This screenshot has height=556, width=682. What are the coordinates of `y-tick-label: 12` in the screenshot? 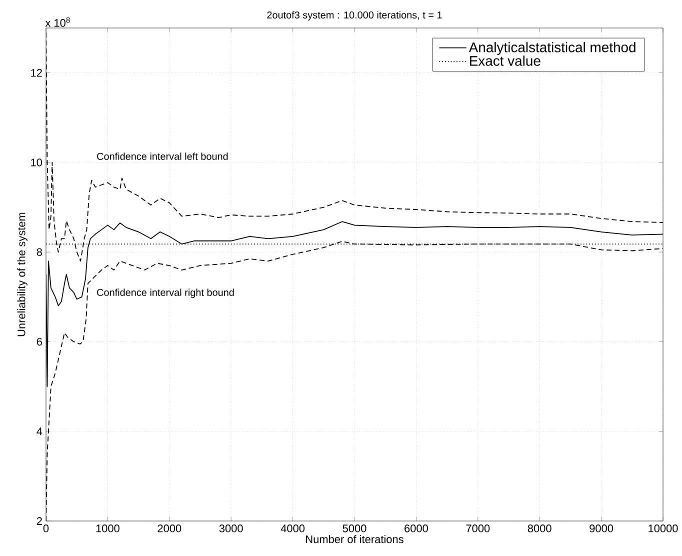 It's located at (36, 73).